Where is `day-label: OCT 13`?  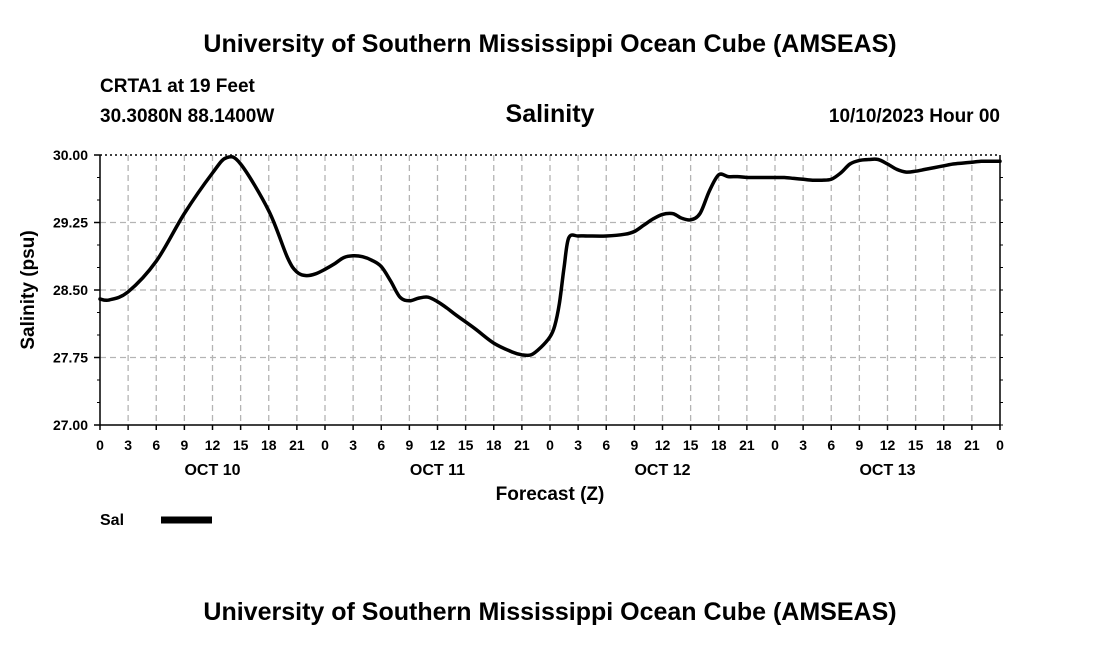
day-label: OCT 13 is located at coordinates (887, 470).